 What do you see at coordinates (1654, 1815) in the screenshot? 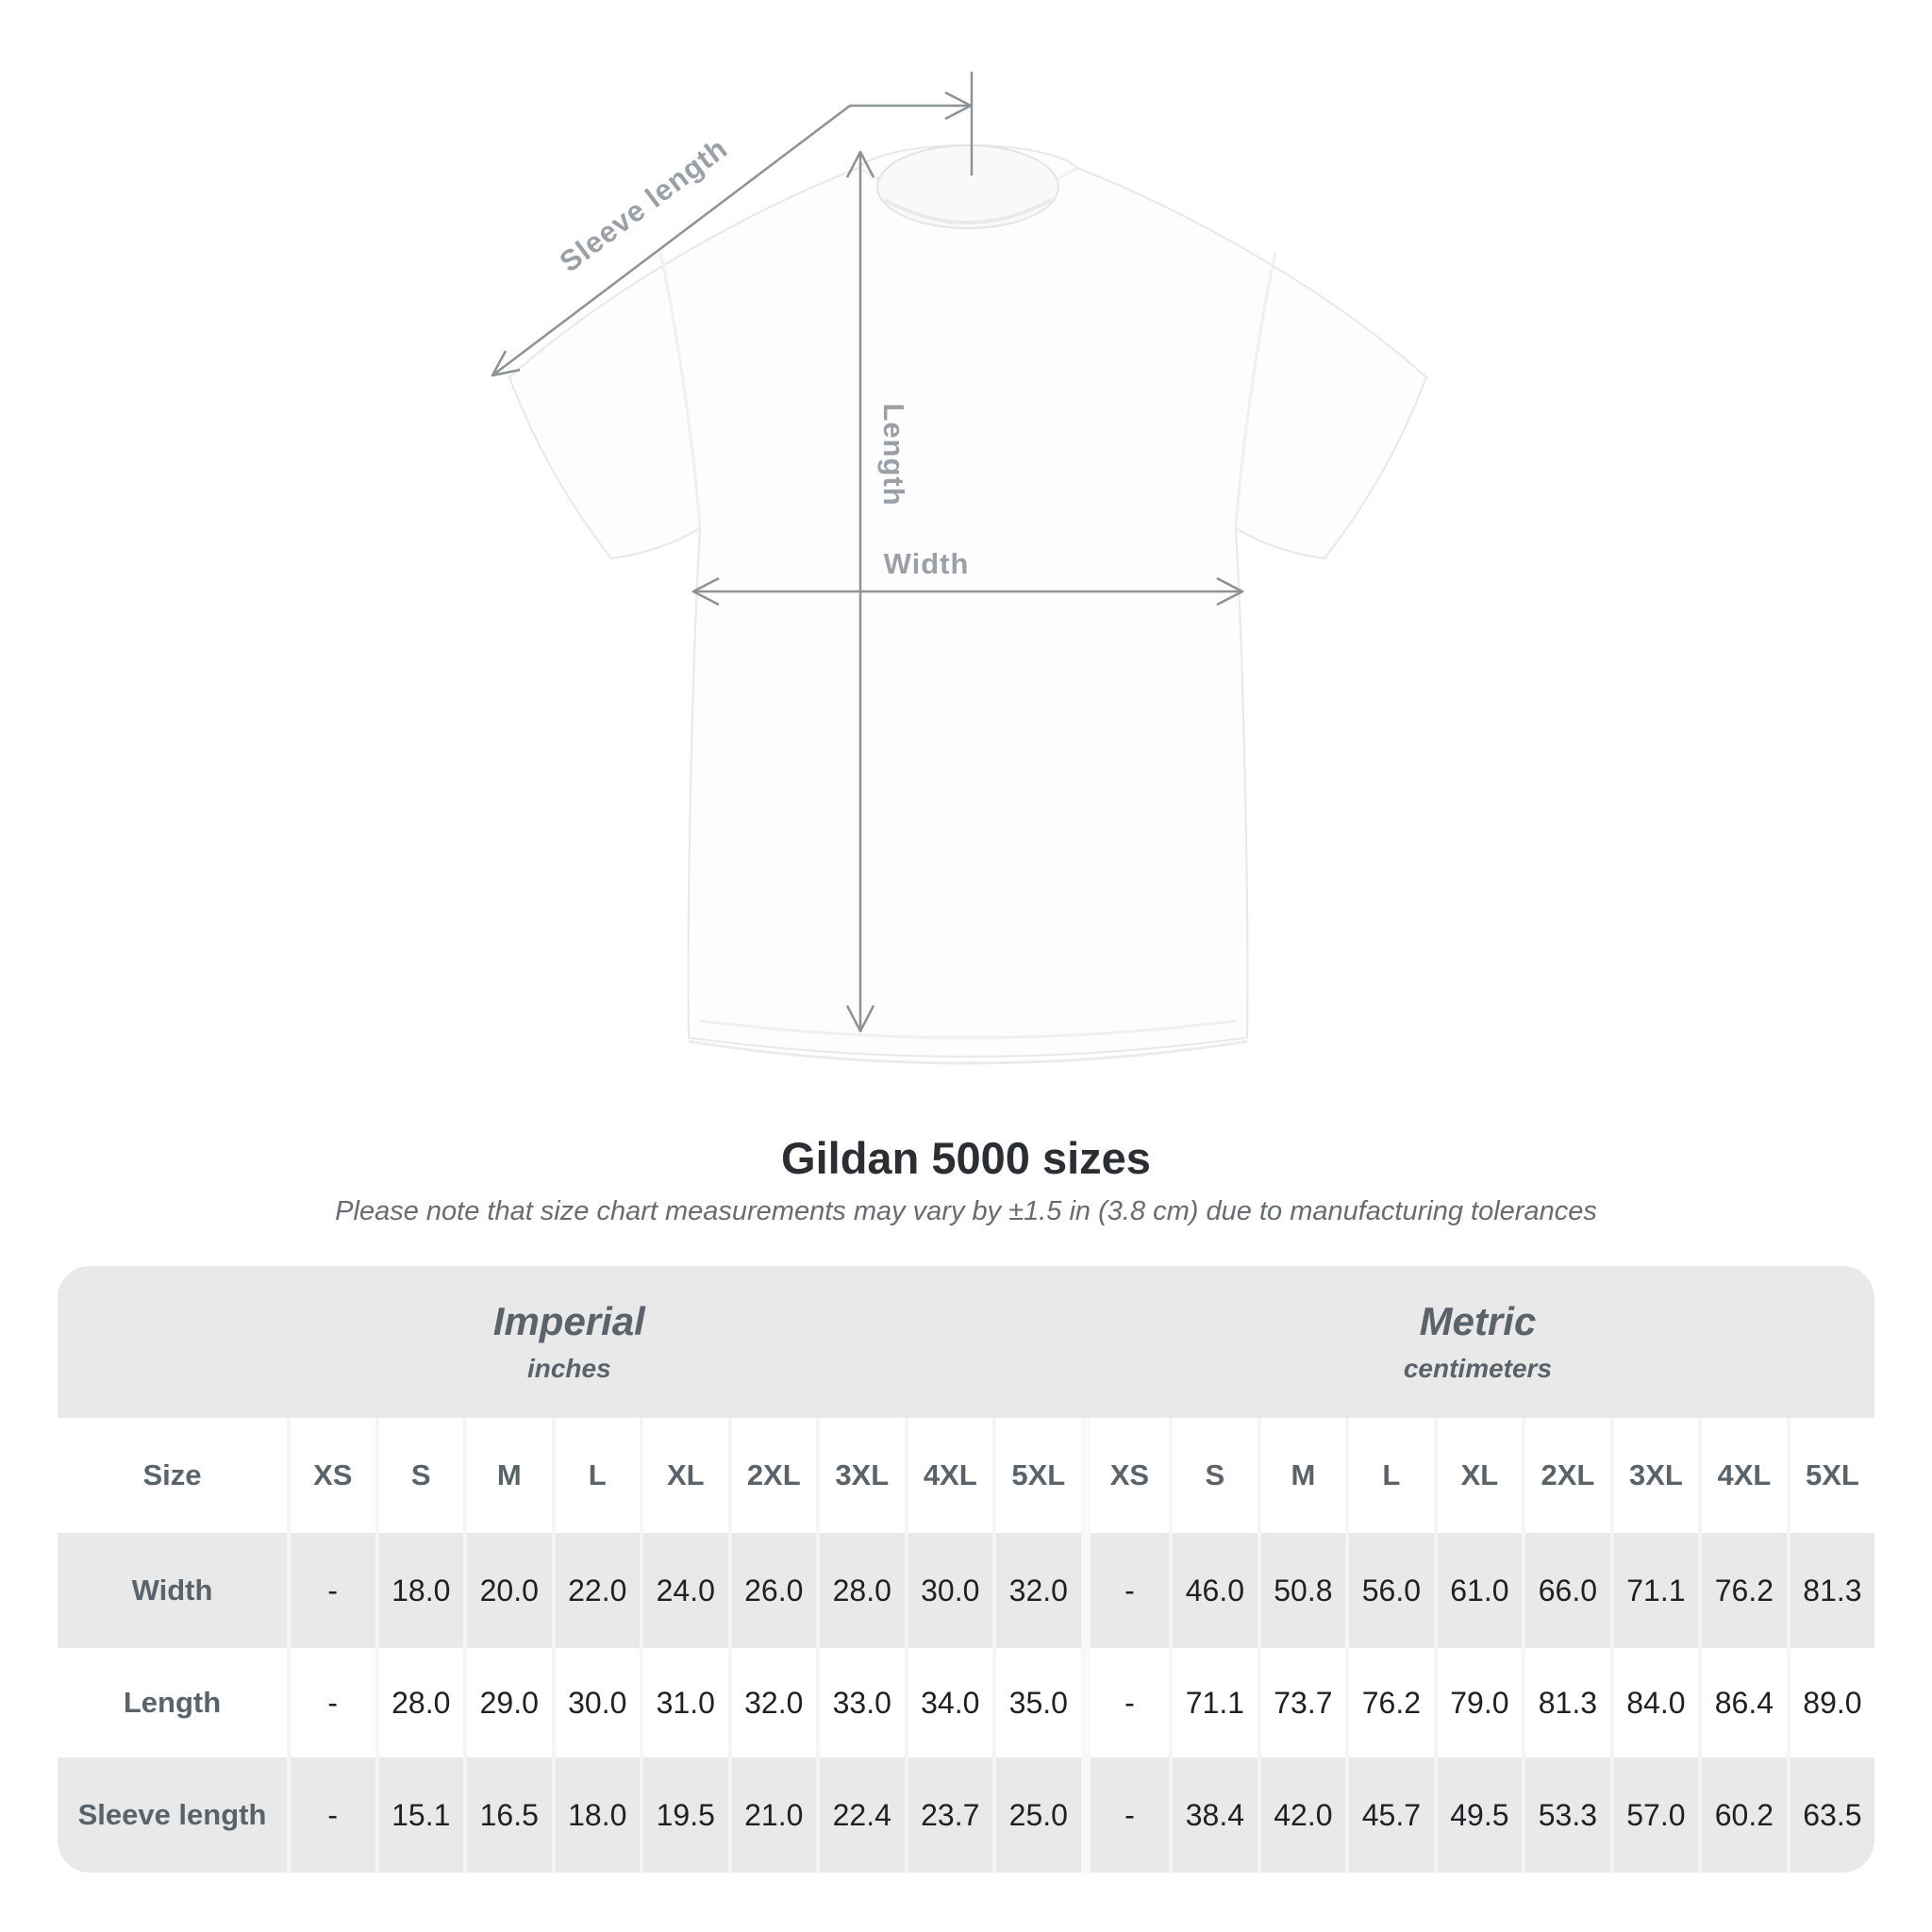
I see `measure-cell: 57.0` at bounding box center [1654, 1815].